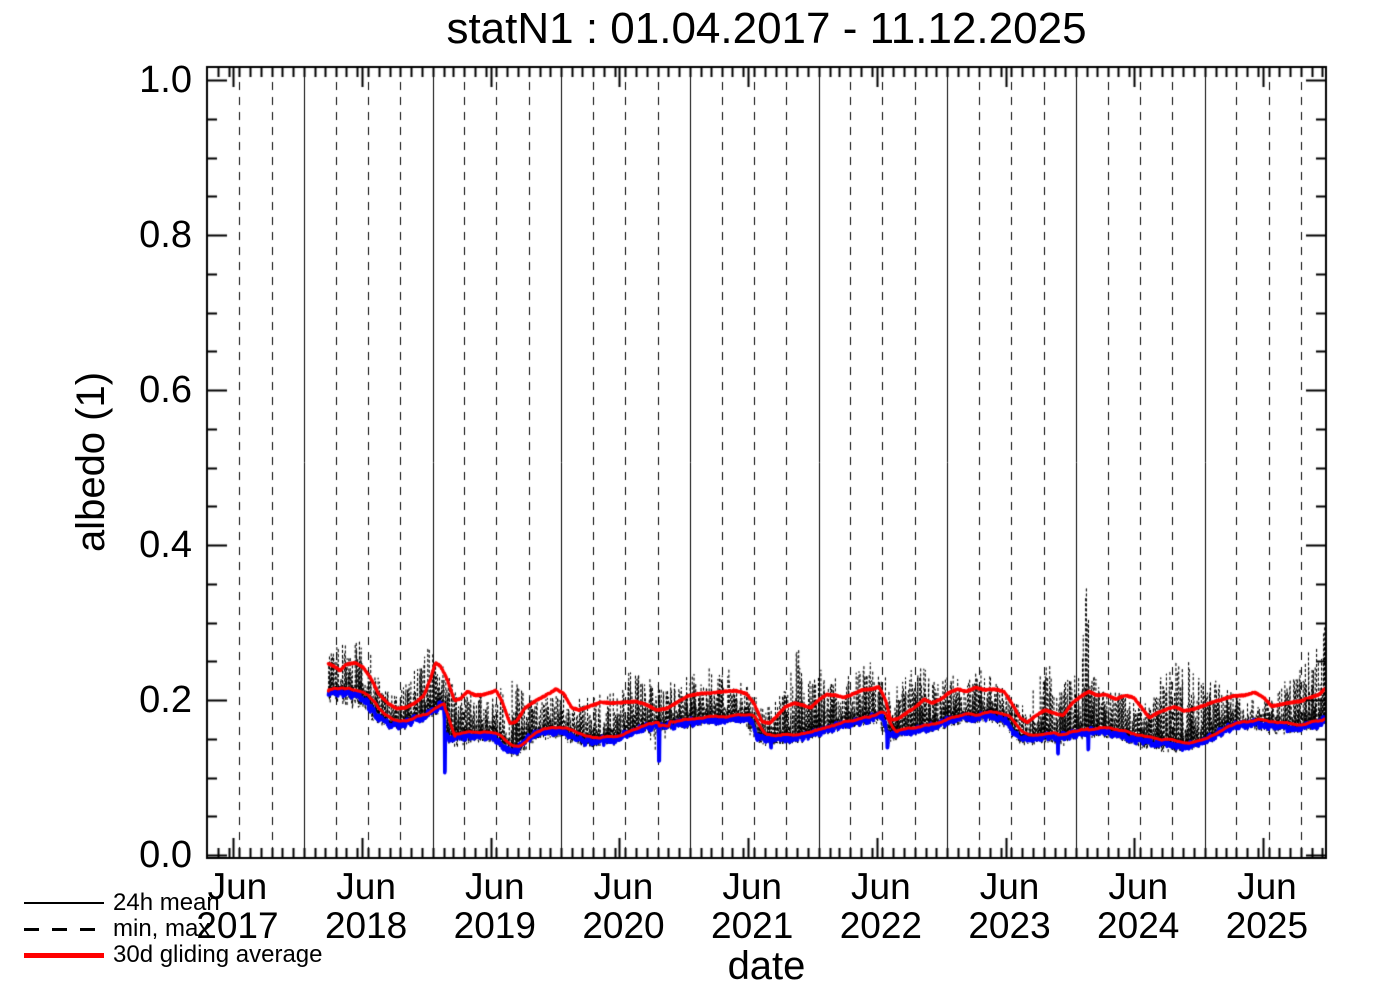  I want to click on x-tick-label: Jun 2024, so click(1138, 906).